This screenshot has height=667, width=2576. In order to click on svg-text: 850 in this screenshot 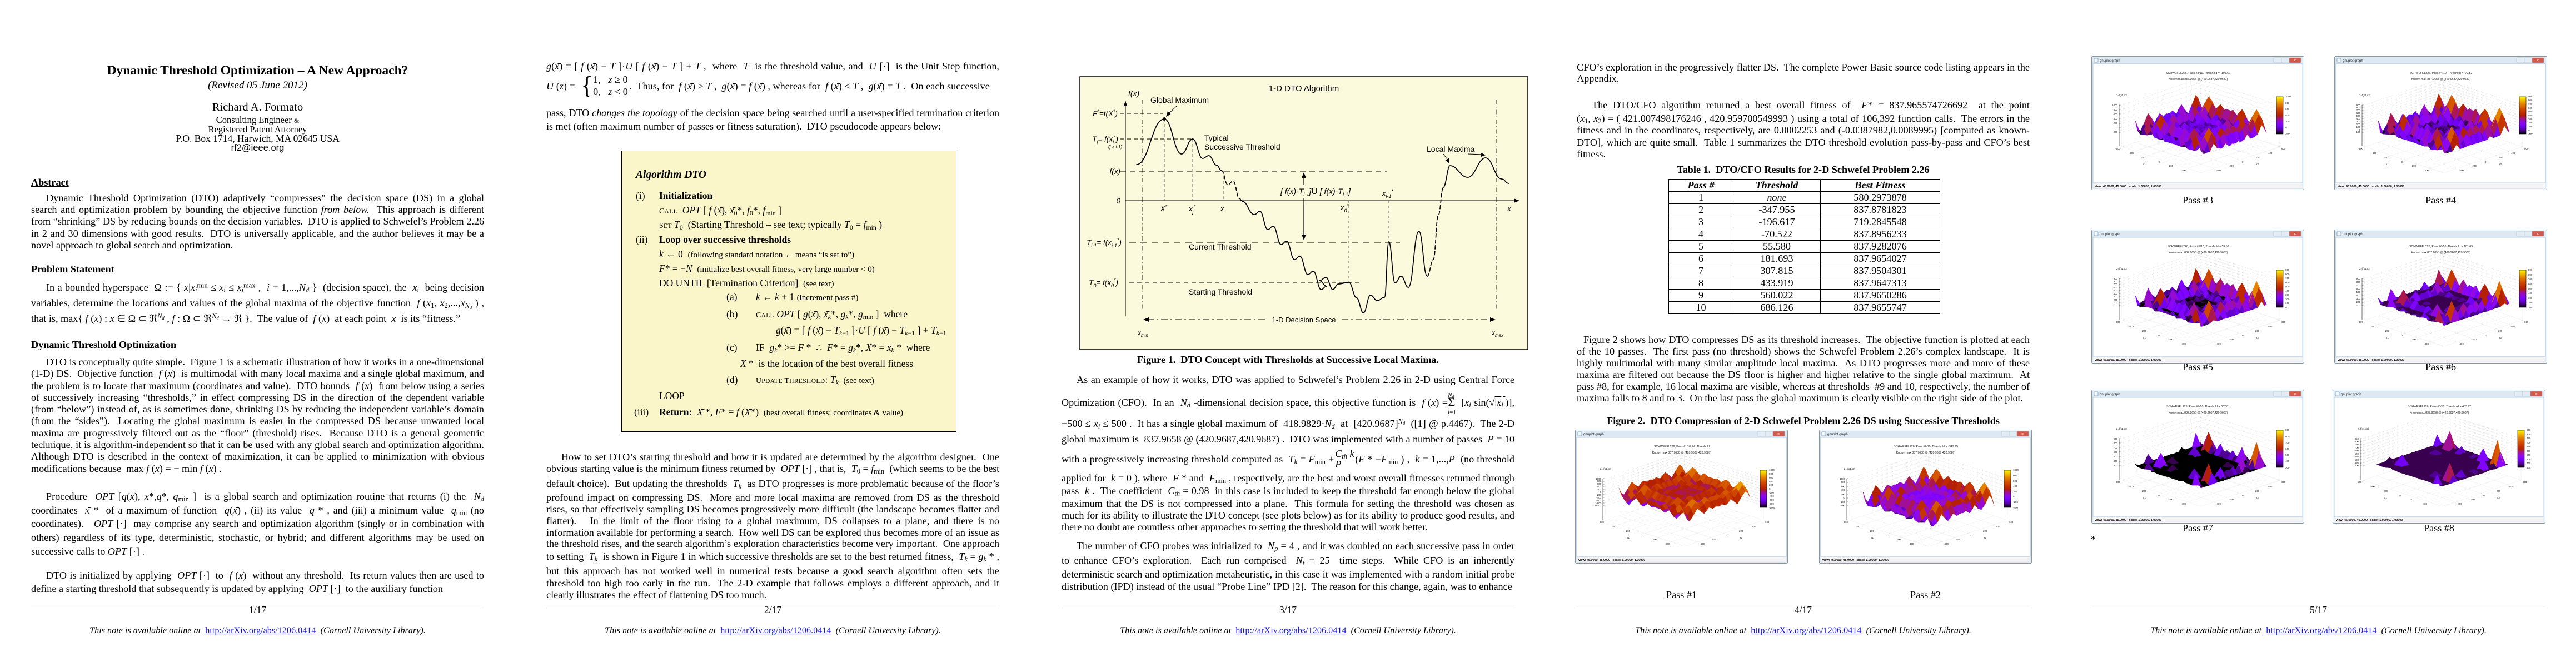, I will do `click(2357, 438)`.